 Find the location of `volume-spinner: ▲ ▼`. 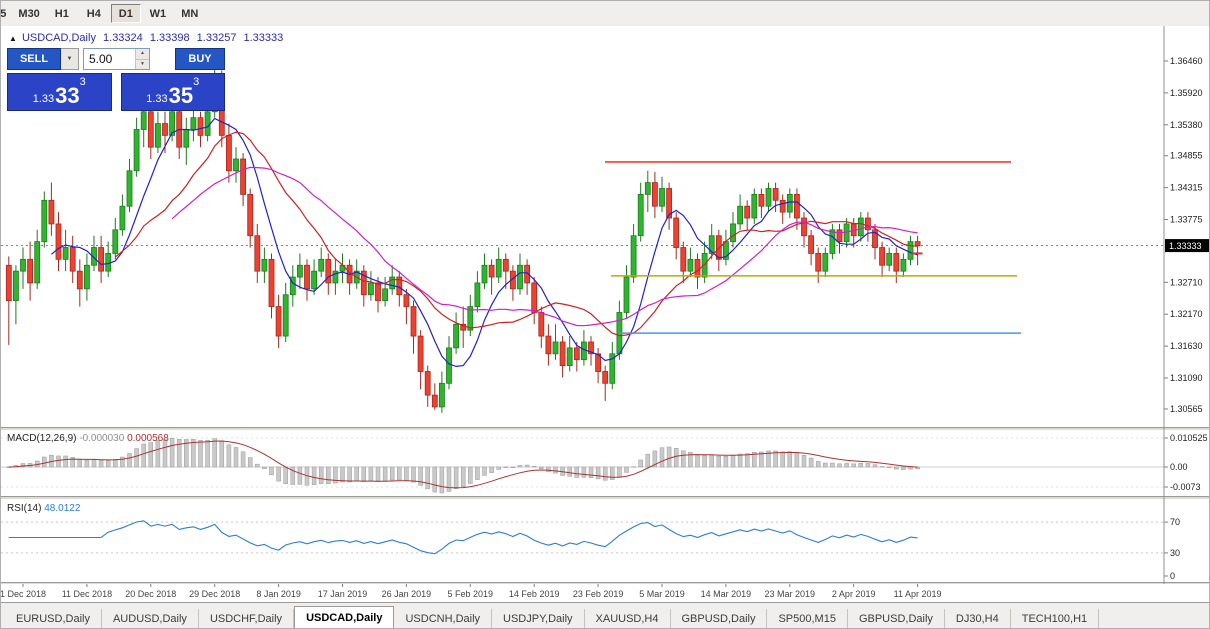

volume-spinner: ▲ ▼ is located at coordinates (142, 59).